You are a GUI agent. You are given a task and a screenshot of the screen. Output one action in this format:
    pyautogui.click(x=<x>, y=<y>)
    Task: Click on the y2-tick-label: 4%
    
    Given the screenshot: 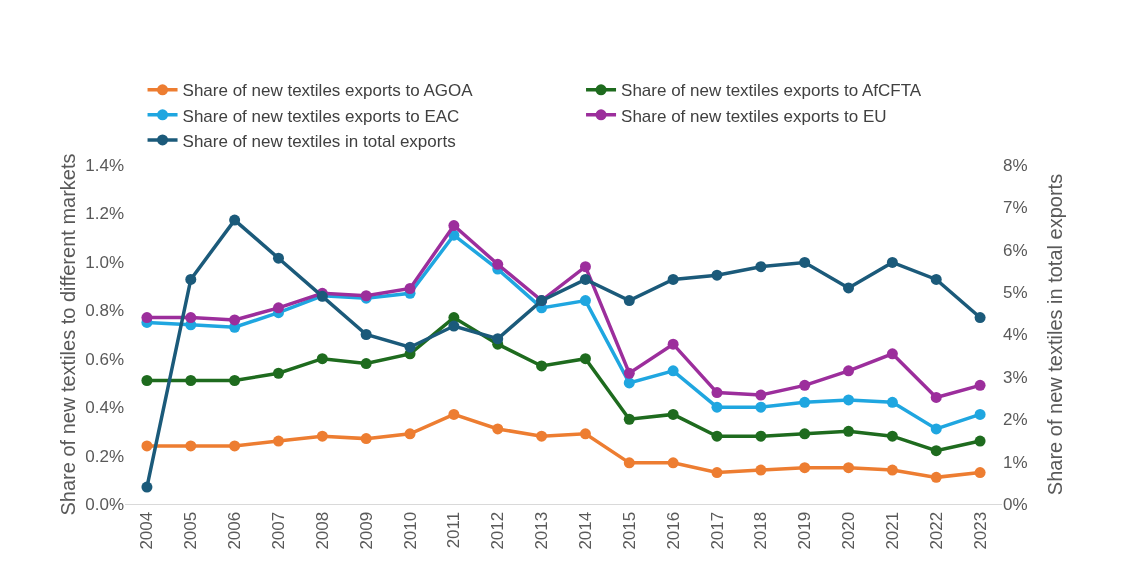 What is the action you would take?
    pyautogui.click(x=1015, y=335)
    